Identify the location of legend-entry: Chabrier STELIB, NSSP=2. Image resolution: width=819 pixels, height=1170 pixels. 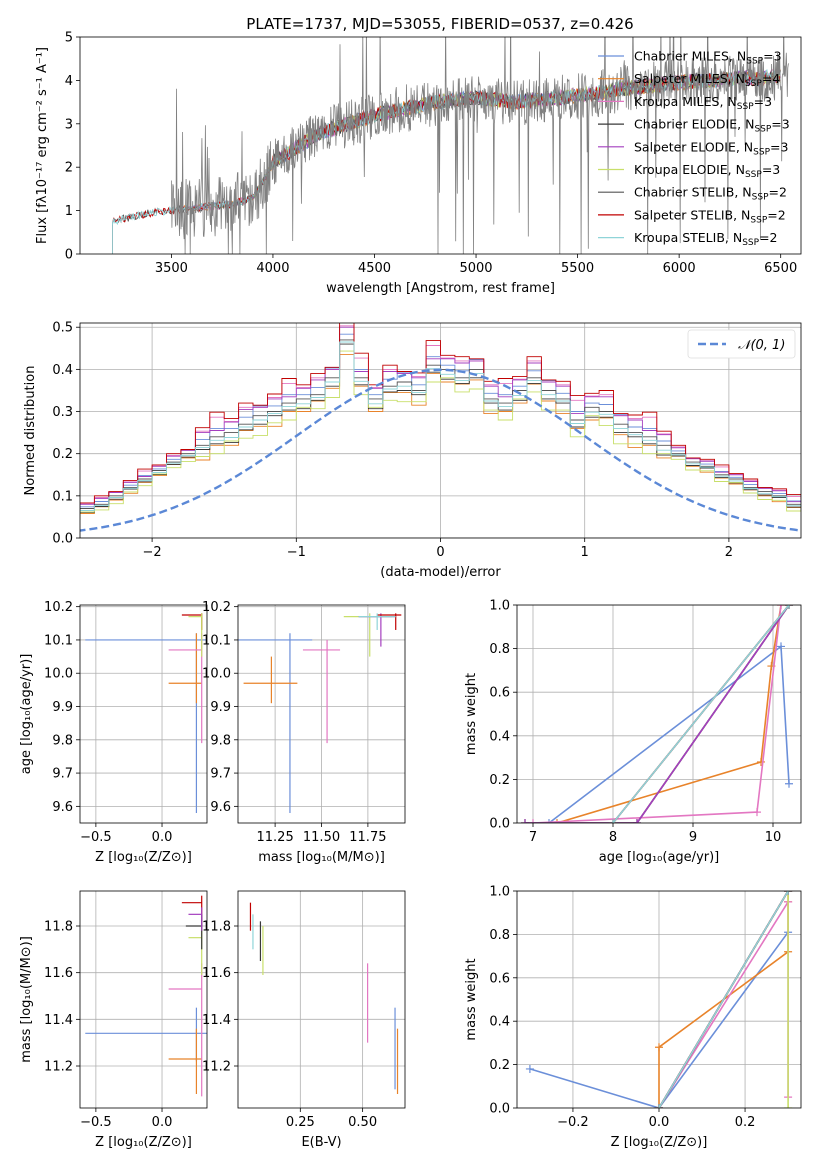
(710, 194).